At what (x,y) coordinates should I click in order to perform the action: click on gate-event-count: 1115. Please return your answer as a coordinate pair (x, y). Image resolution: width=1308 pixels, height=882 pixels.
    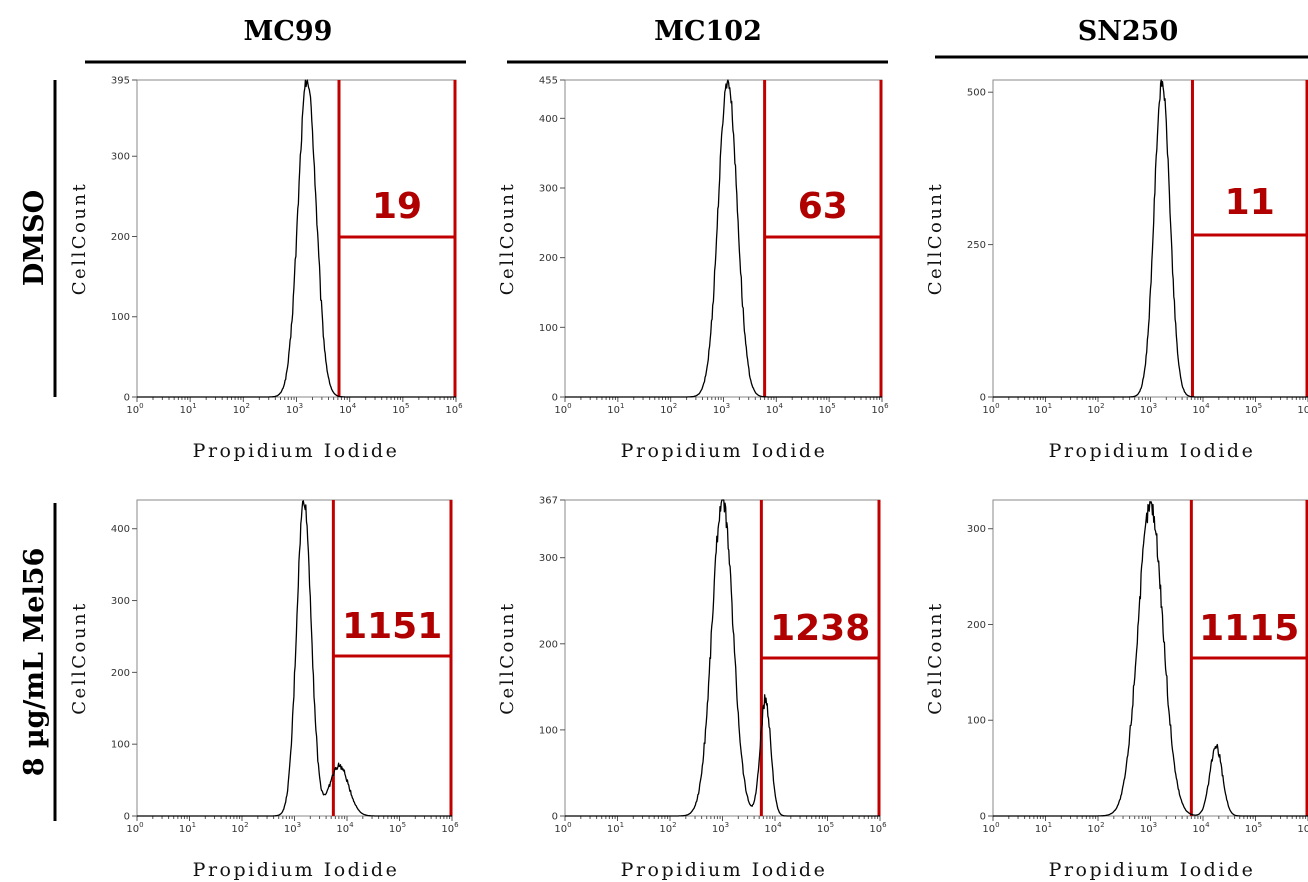
    Looking at the image, I should click on (1249, 628).